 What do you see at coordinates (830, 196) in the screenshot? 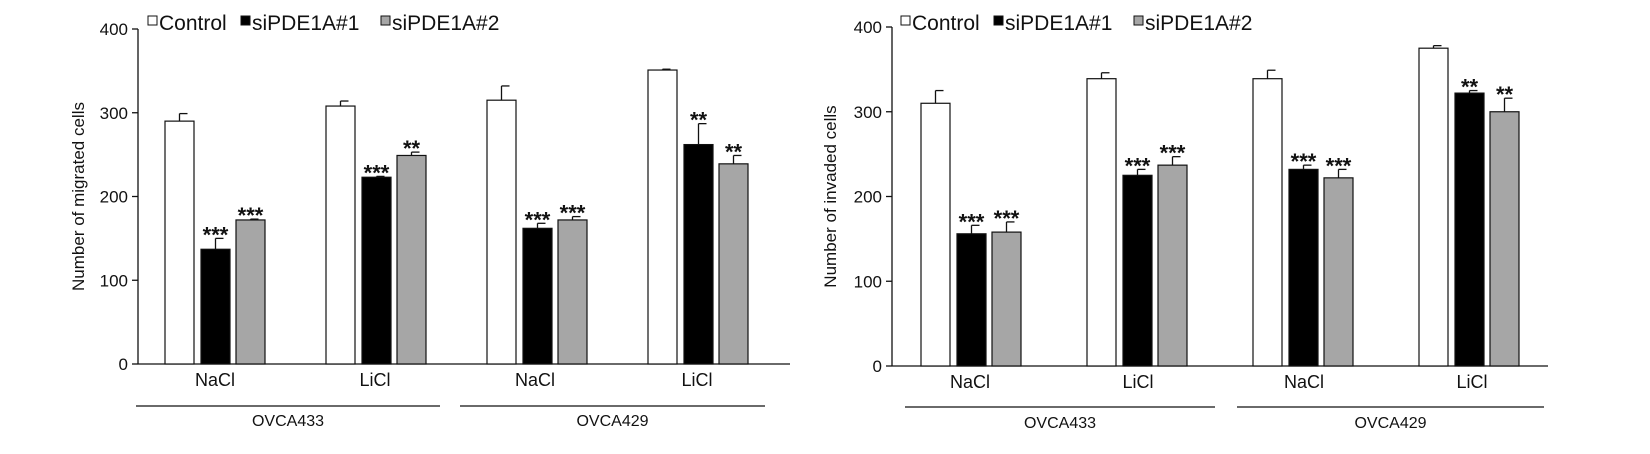
I see `y-axis-label: Number of invaded cells` at bounding box center [830, 196].